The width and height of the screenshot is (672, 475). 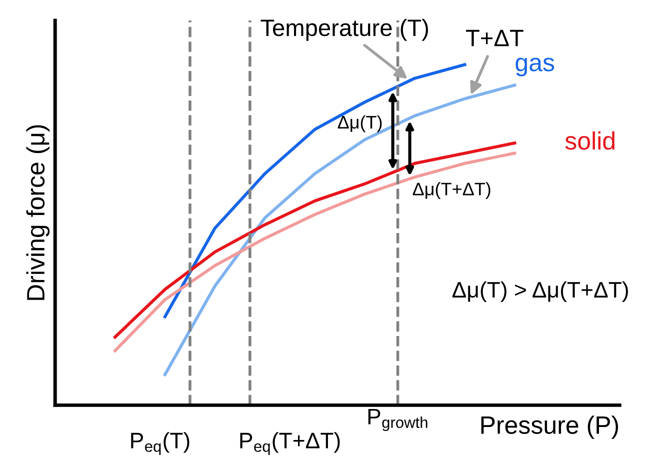 I want to click on text: P$_{growth}$, so click(x=398, y=420).